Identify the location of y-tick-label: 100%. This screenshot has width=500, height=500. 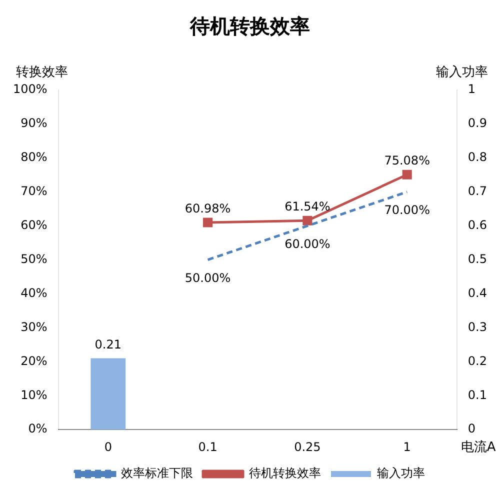
(30, 89).